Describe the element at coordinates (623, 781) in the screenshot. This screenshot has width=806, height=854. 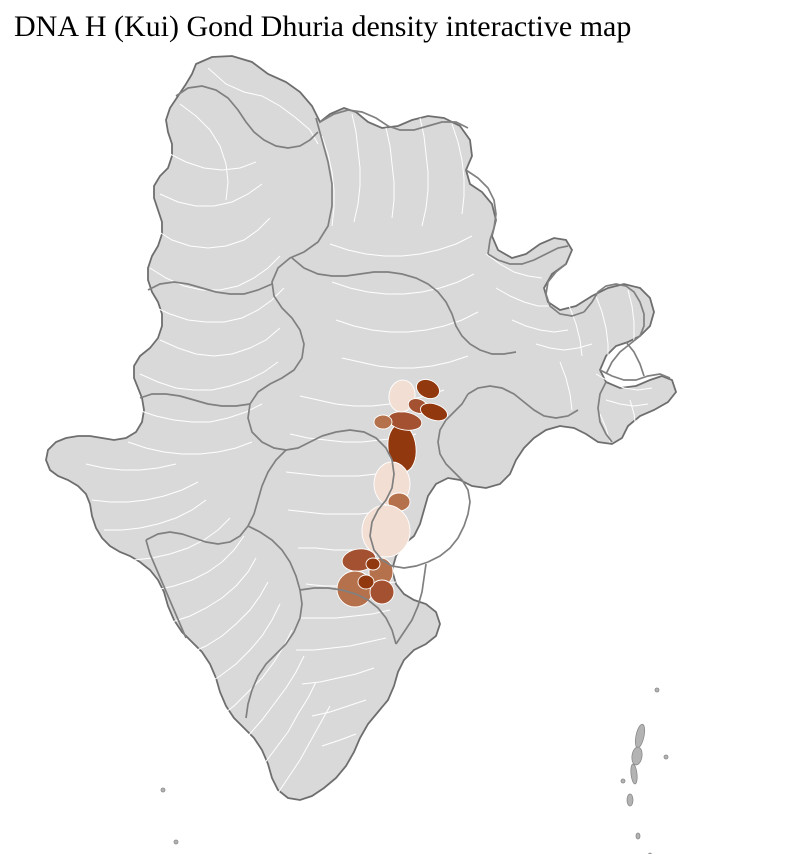
I see `island-small-west` at that location.